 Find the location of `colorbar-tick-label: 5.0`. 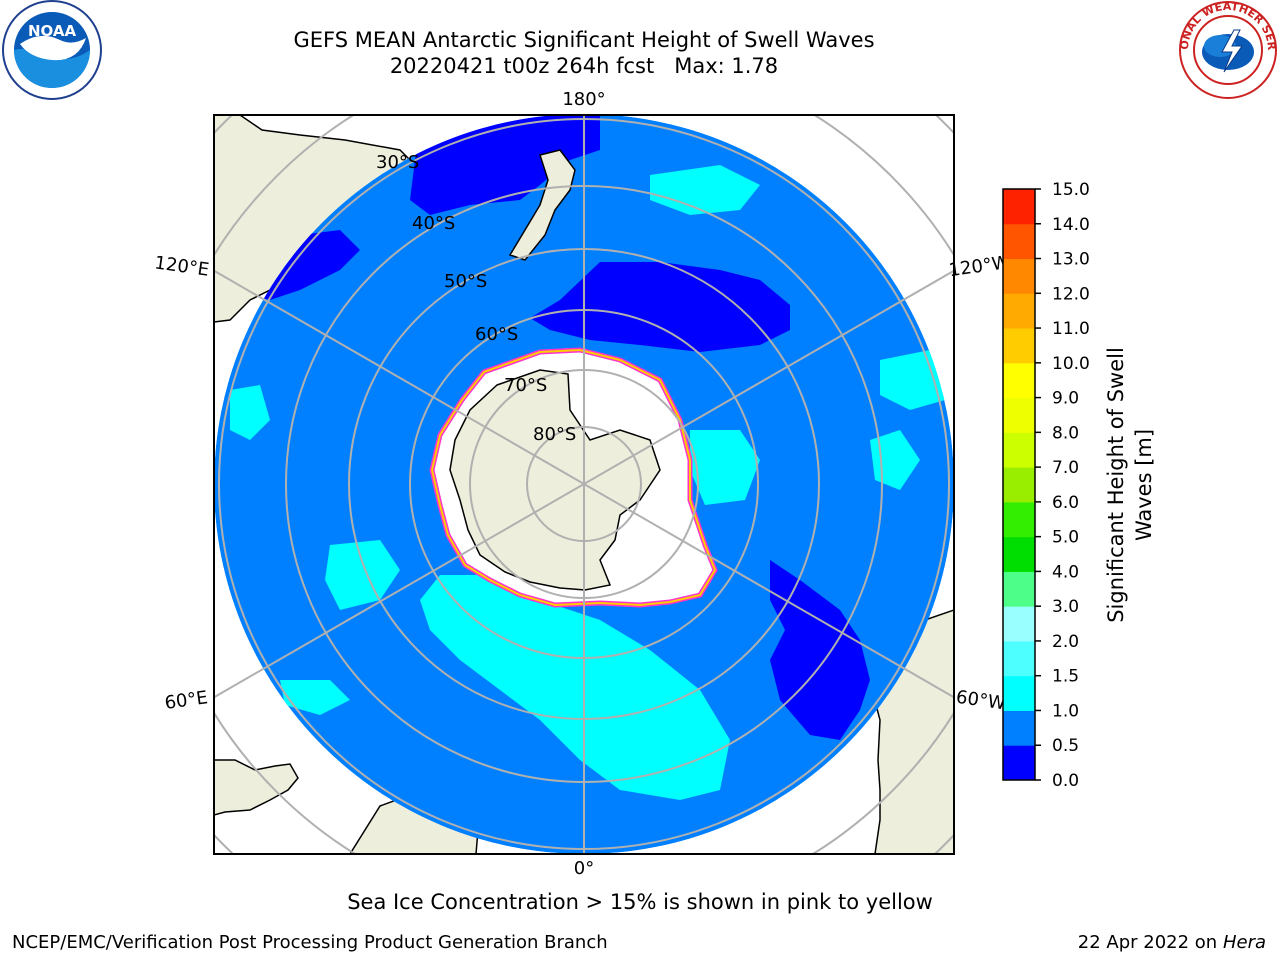

colorbar-tick-label: 5.0 is located at coordinates (1065, 538).